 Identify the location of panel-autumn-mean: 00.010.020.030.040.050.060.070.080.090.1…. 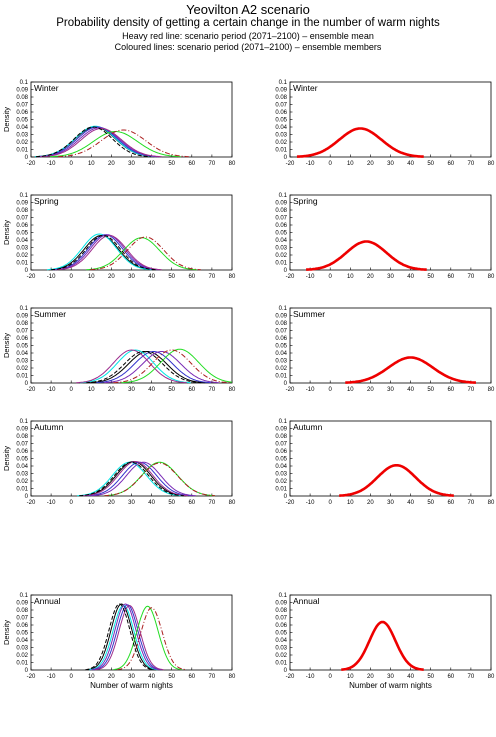
(385, 462).